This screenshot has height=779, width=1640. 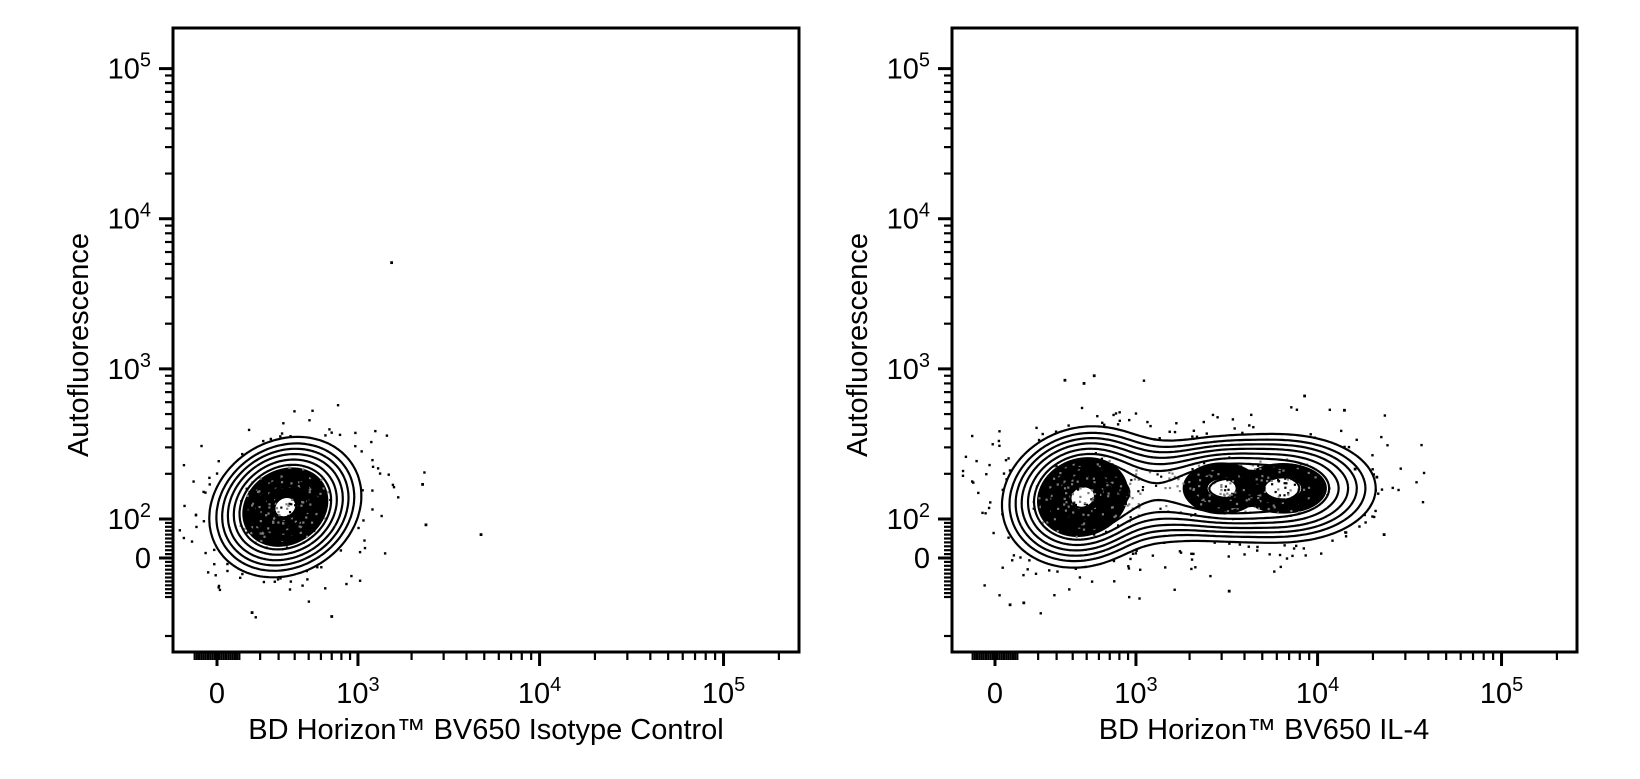 I want to click on y-axis-title-autofluorescence-right: Autofluorescence, so click(x=858, y=345).